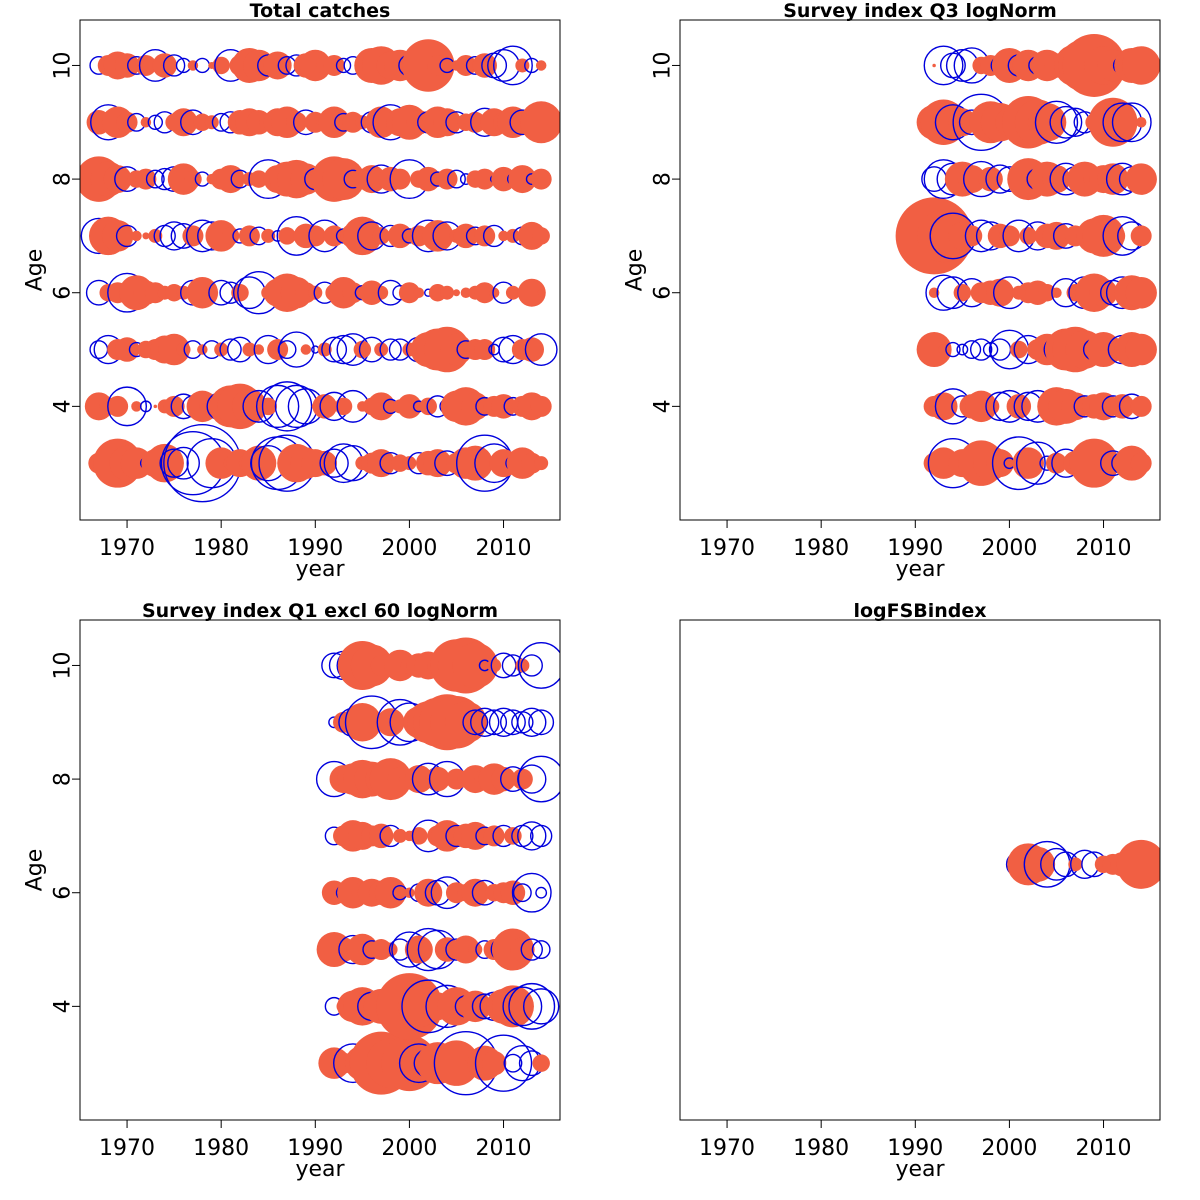 The image size is (1200, 1200). Describe the element at coordinates (1104, 1148) in the screenshot. I see `x-tick-label: 2010` at that location.